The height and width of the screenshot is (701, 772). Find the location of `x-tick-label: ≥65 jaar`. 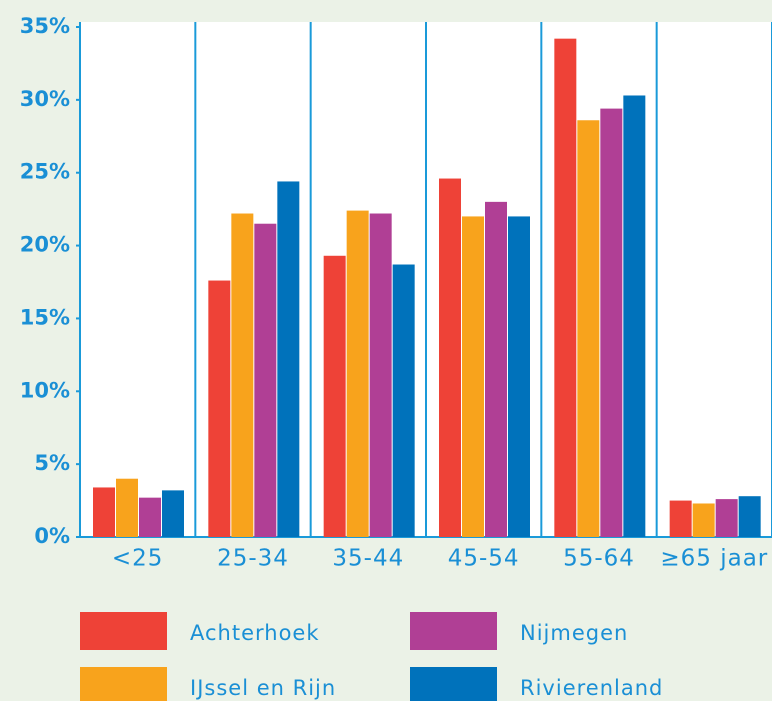

x-tick-label: ≥65 jaar is located at coordinates (714, 559).